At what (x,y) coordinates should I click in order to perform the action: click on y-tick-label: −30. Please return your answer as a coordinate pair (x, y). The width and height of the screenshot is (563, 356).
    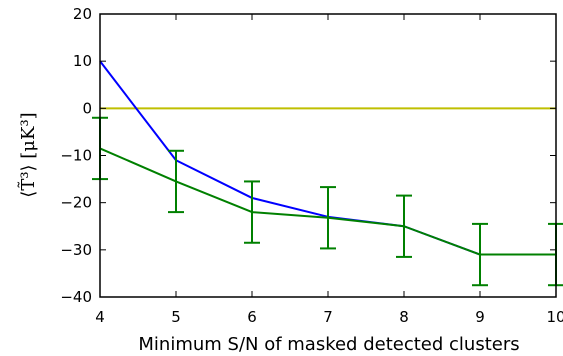
    Looking at the image, I should click on (76, 250).